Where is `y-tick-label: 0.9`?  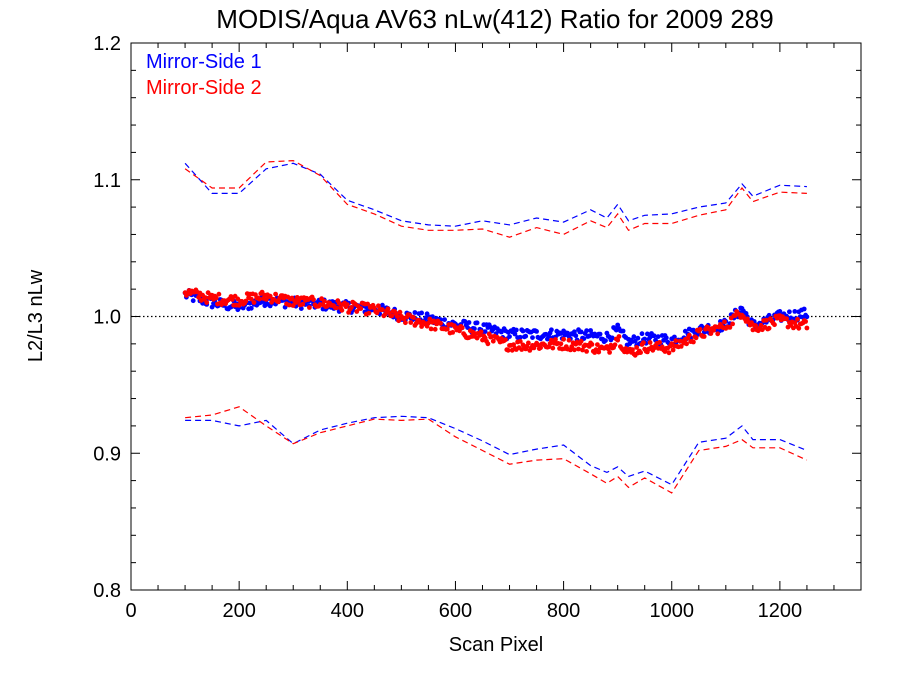 y-tick-label: 0.9 is located at coordinates (107, 454).